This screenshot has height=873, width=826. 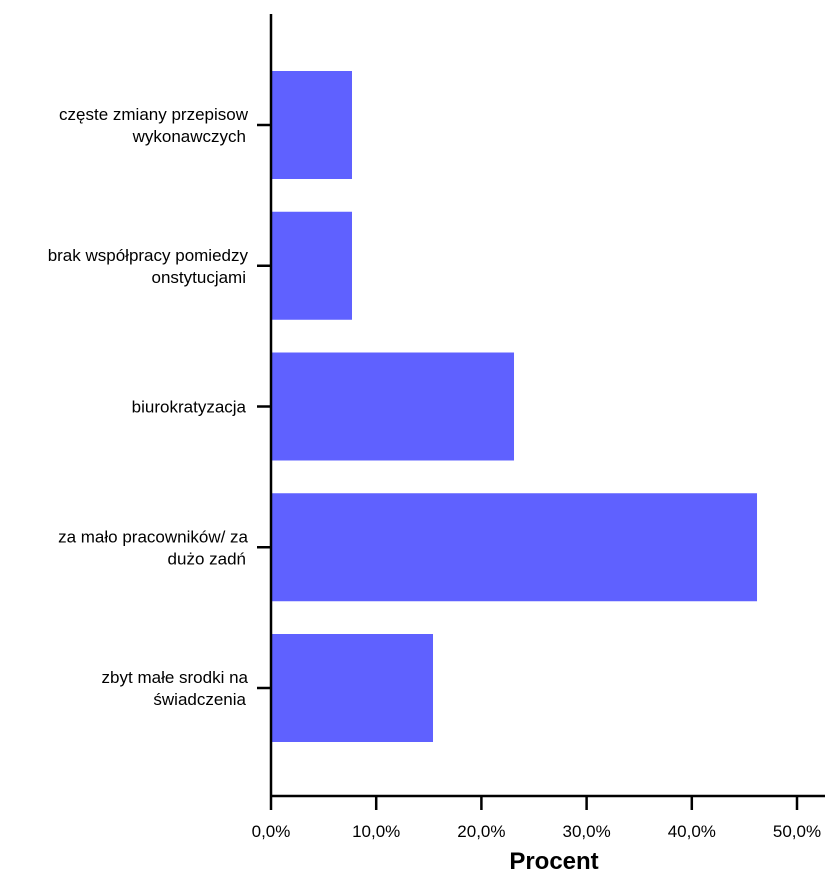 What do you see at coordinates (207, 558) in the screenshot?
I see `category-label: dużo zadń` at bounding box center [207, 558].